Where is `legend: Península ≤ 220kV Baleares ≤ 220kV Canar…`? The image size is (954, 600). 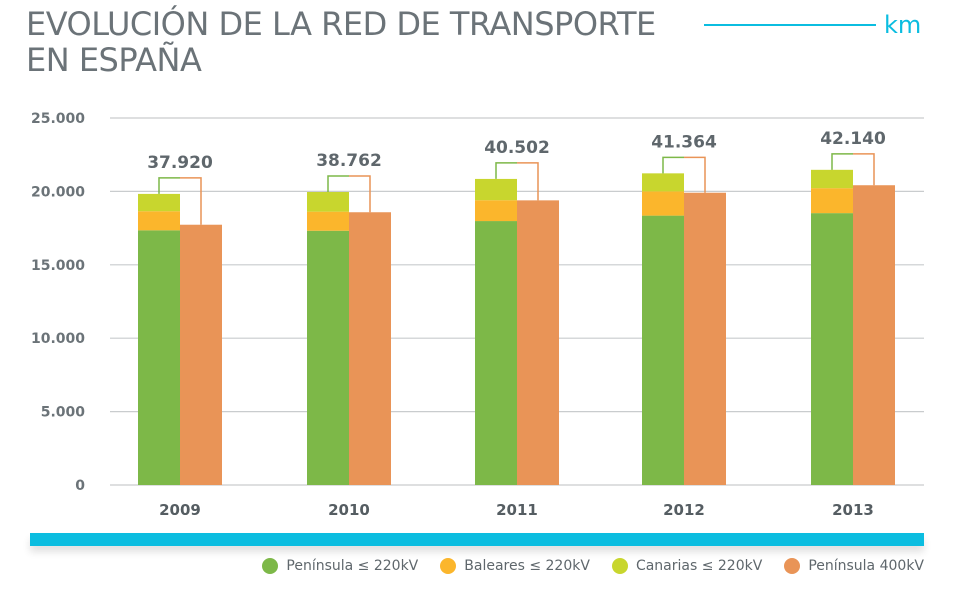 legend: Península ≤ 220kV Baleares ≤ 220kV Canar… is located at coordinates (593, 566).